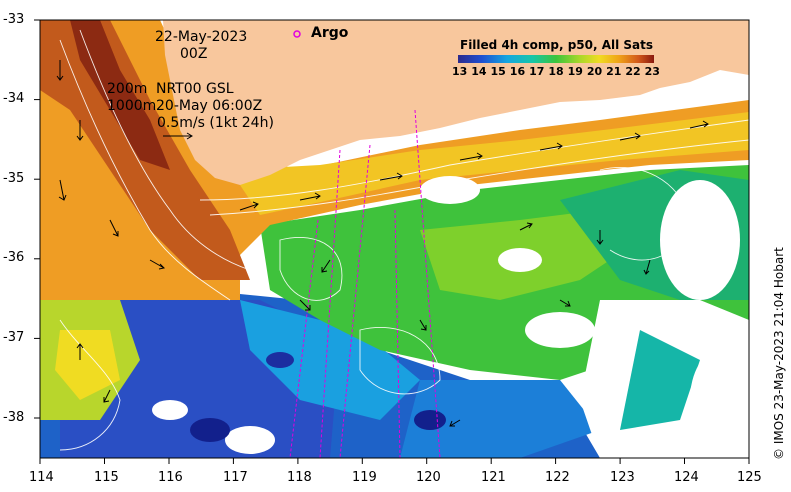  Describe the element at coordinates (575, 71) in the screenshot. I see `colorbar-tick: 19` at that location.